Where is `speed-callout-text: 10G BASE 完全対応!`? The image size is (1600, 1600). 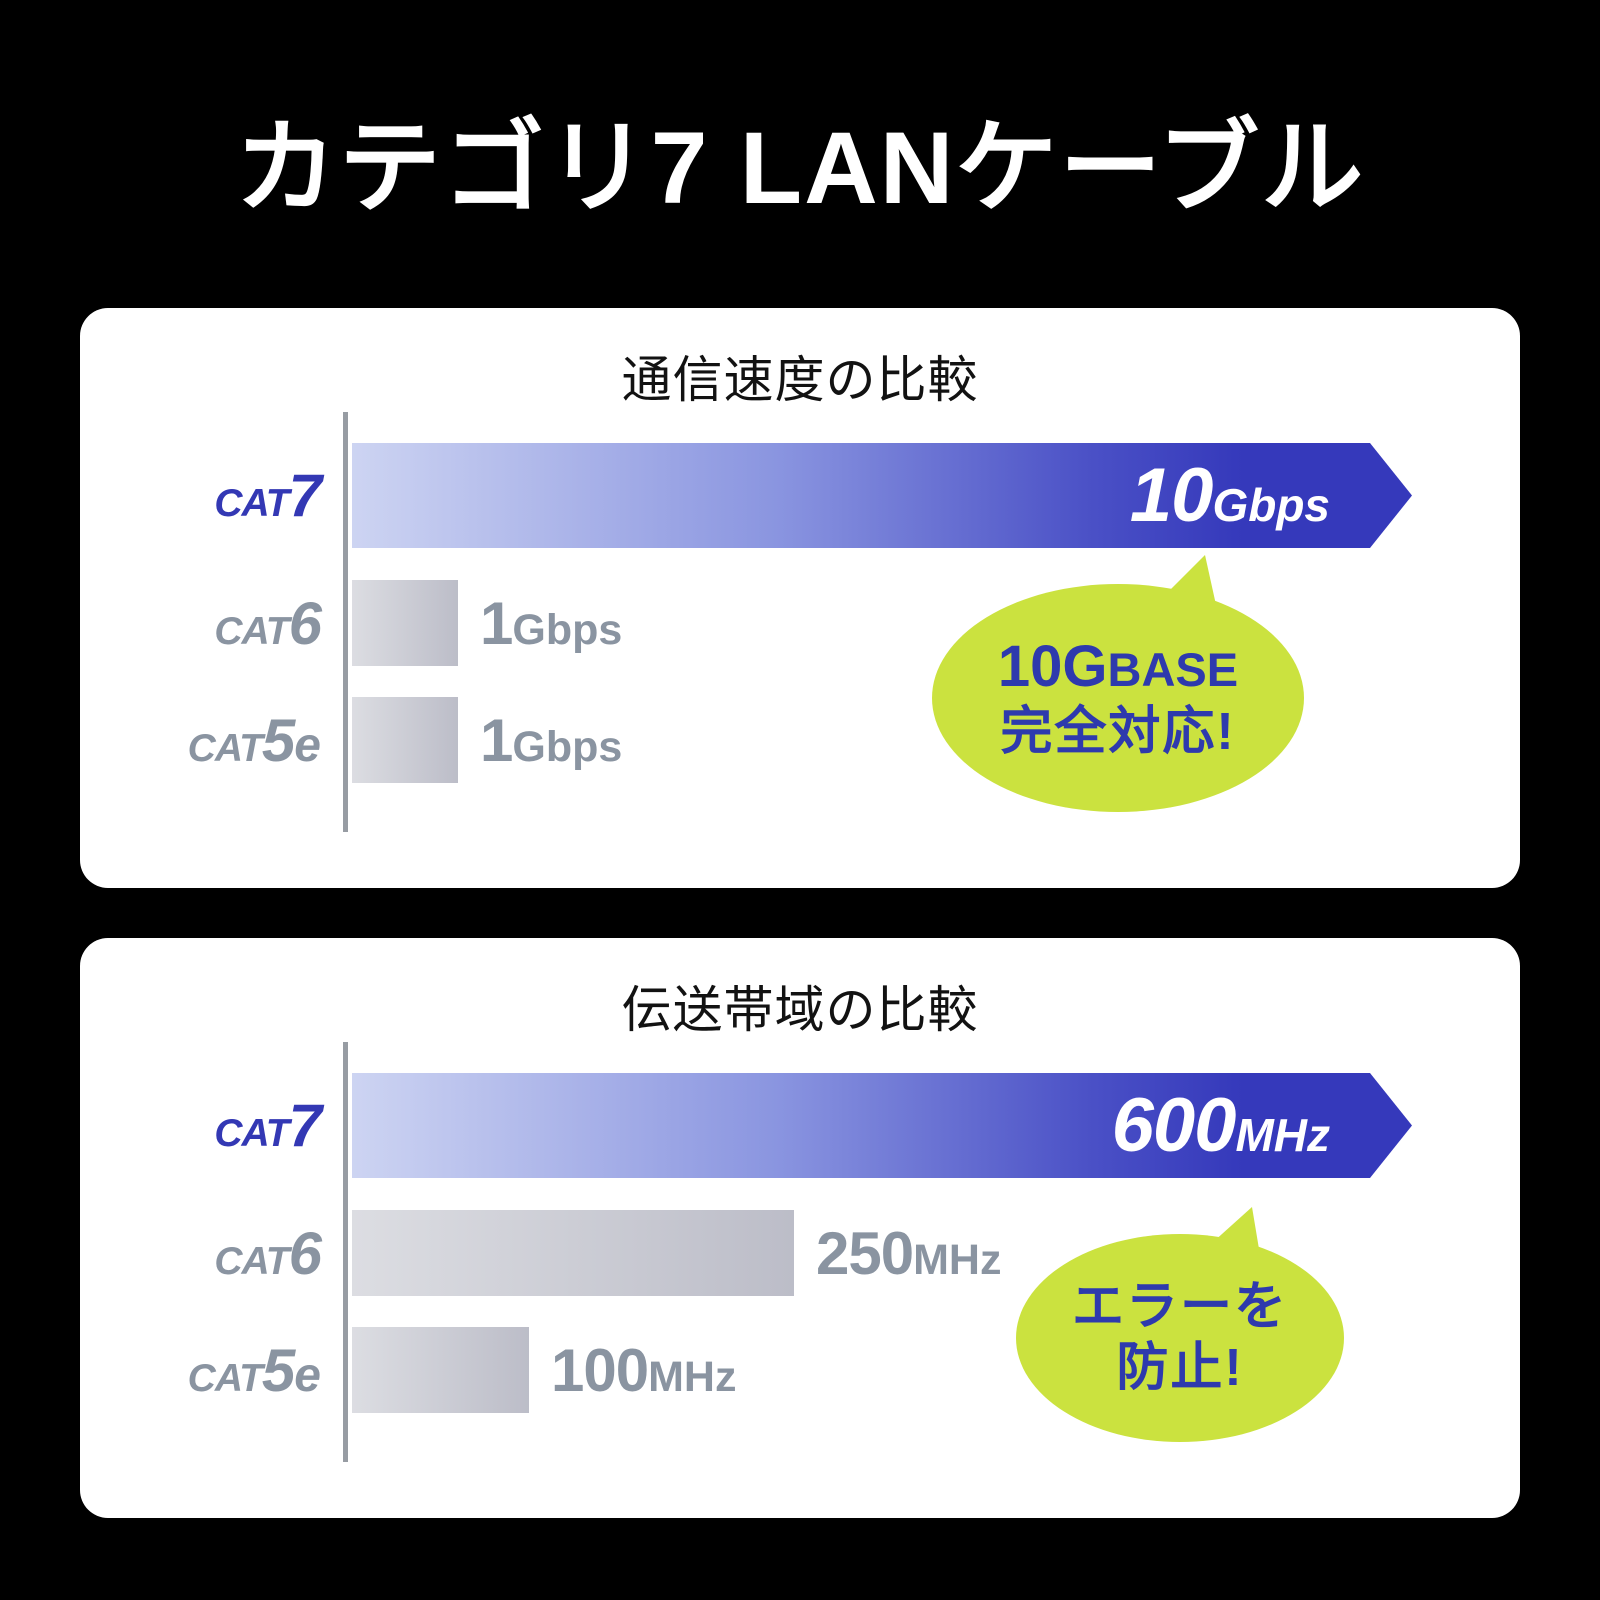
speed-callout-text: 10G BASE 完全対応! is located at coordinates (1118, 698).